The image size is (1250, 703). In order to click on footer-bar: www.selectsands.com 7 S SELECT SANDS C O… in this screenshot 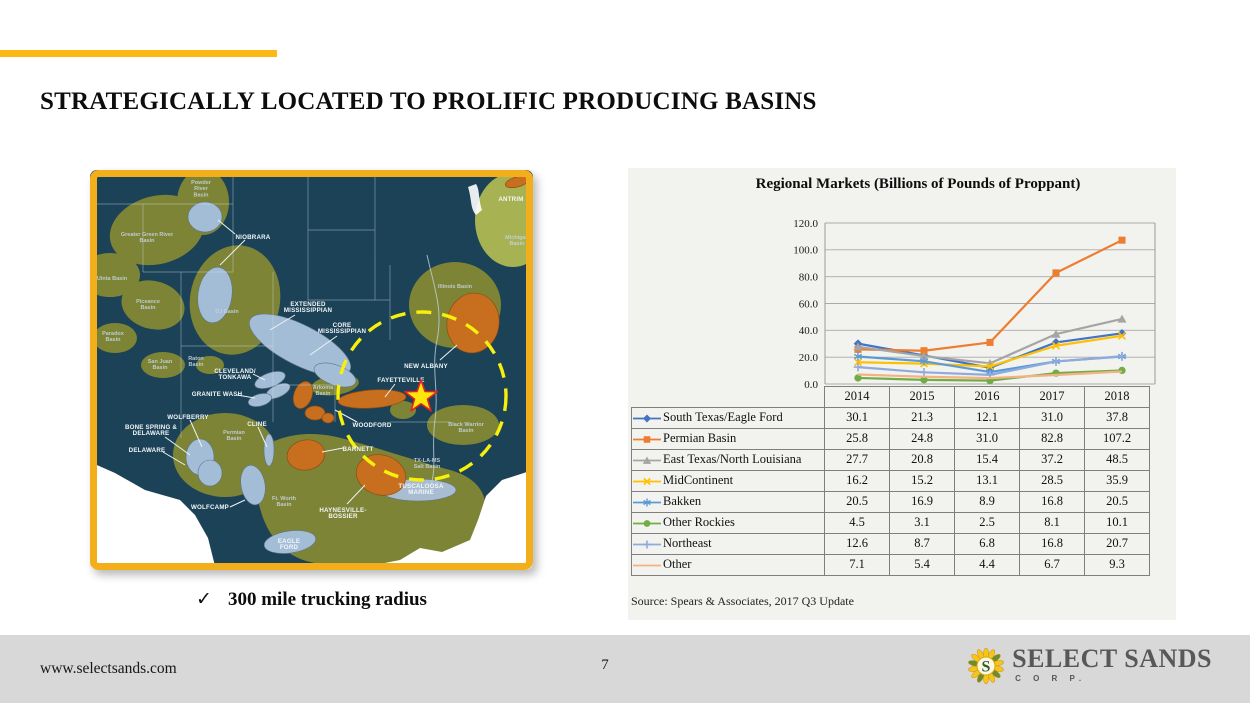, I will do `click(625, 669)`.